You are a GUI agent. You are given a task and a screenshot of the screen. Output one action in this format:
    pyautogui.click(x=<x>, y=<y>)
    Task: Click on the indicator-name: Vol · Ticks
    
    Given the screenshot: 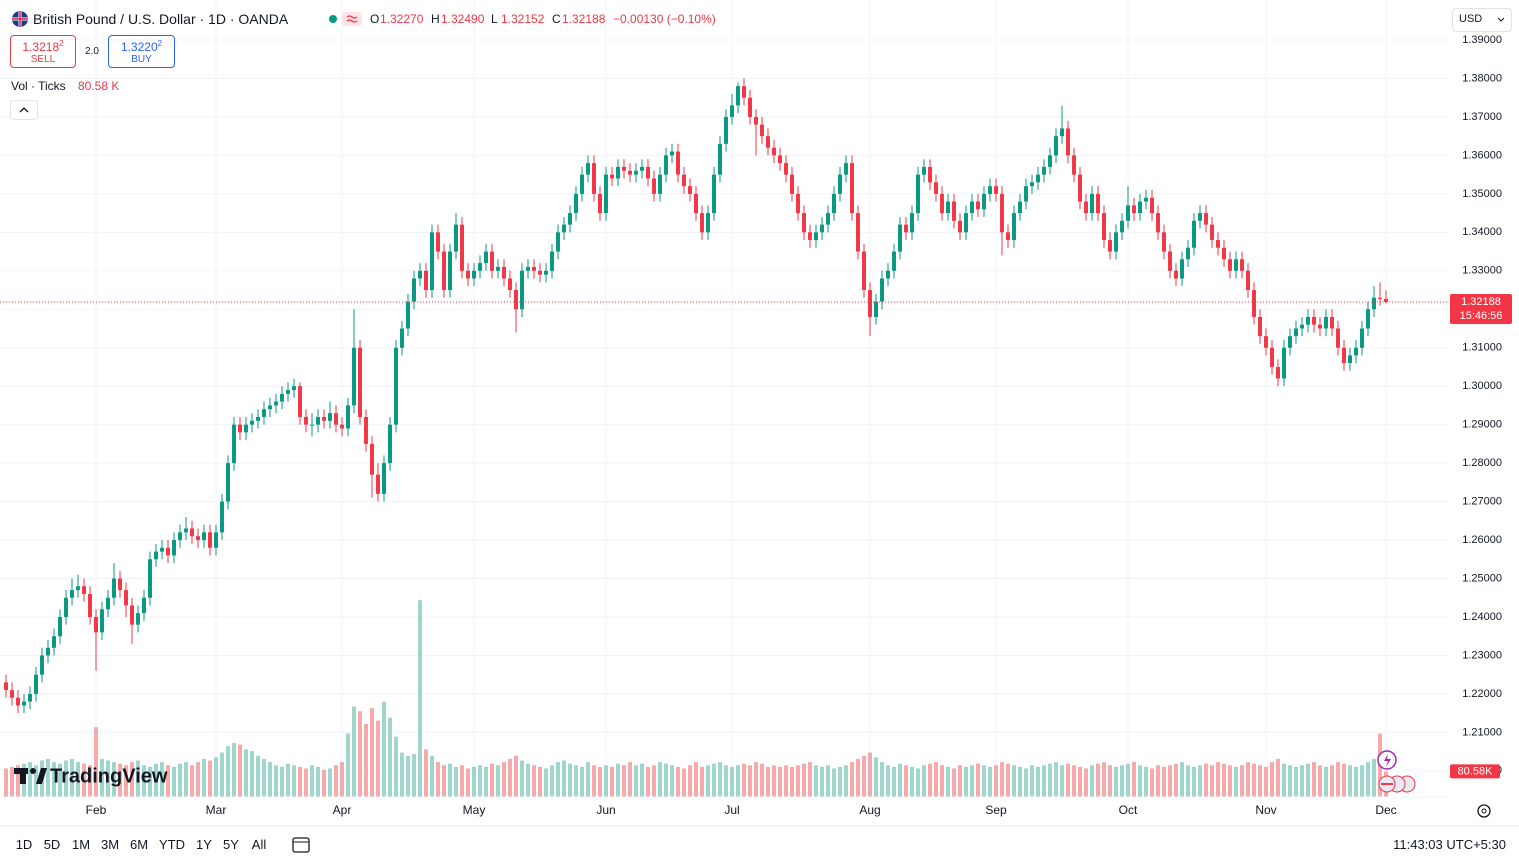 What is the action you would take?
    pyautogui.click(x=38, y=86)
    